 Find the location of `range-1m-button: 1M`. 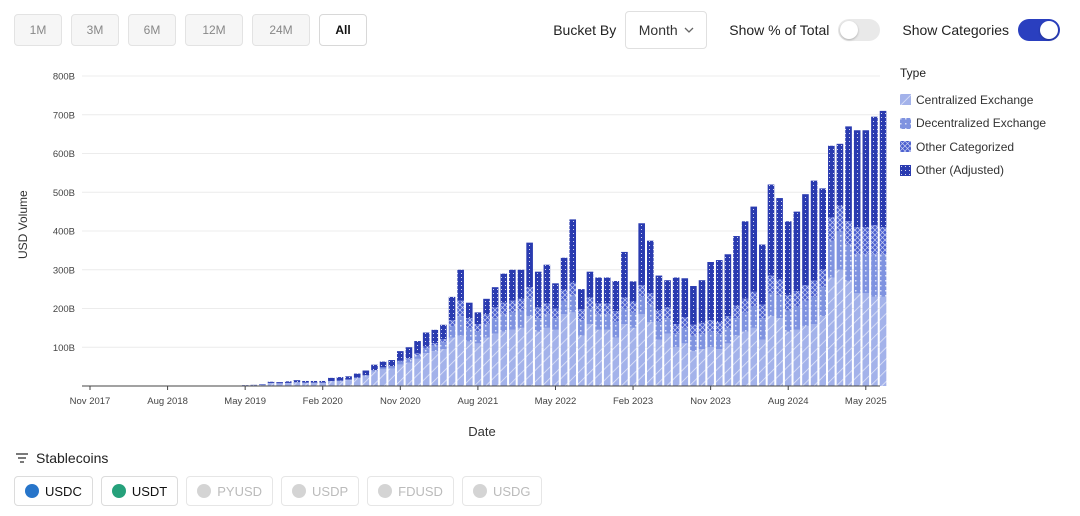

range-1m-button: 1M is located at coordinates (38, 30).